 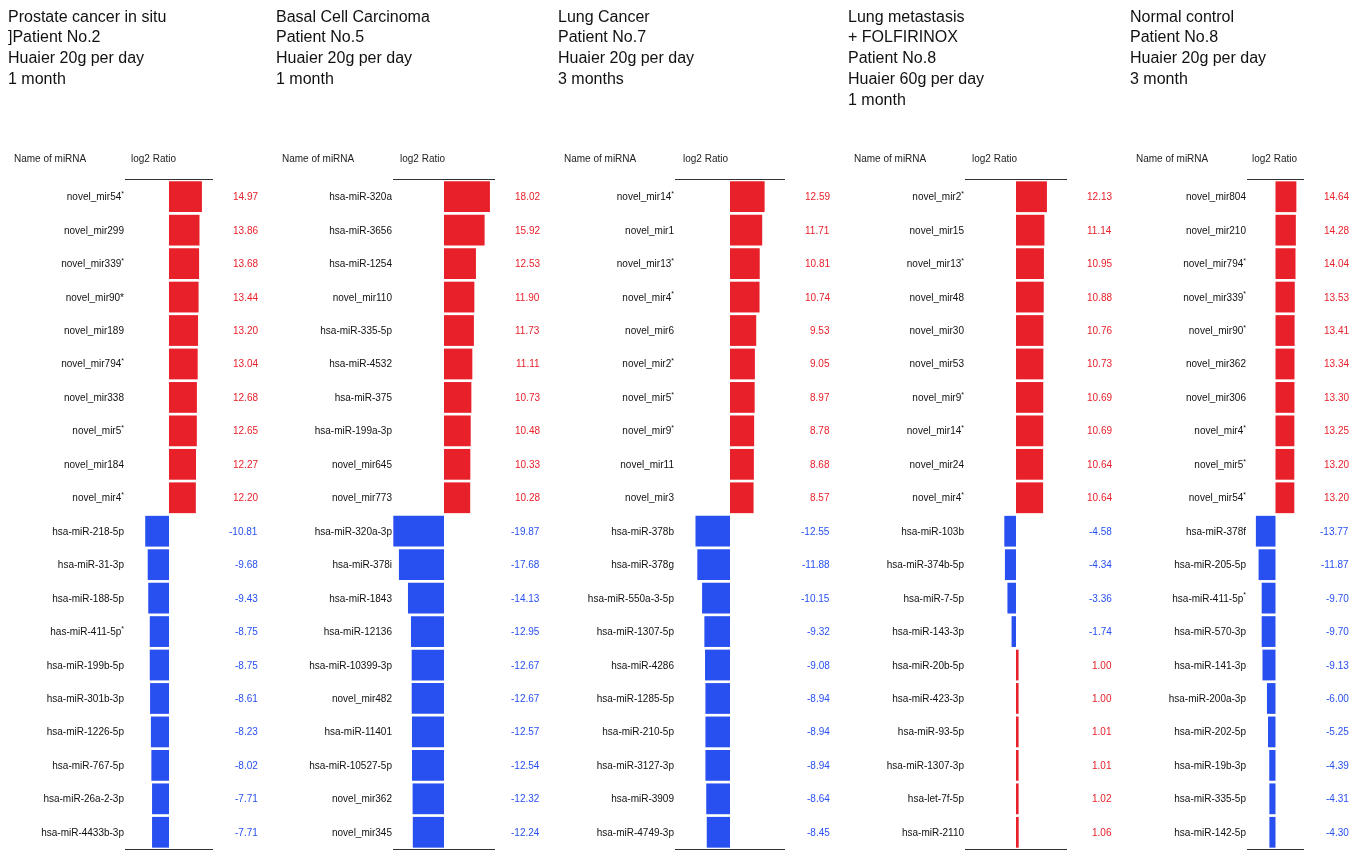 I want to click on y-tick-label: novel_mir9$^{*}$, so click(x=938, y=396).